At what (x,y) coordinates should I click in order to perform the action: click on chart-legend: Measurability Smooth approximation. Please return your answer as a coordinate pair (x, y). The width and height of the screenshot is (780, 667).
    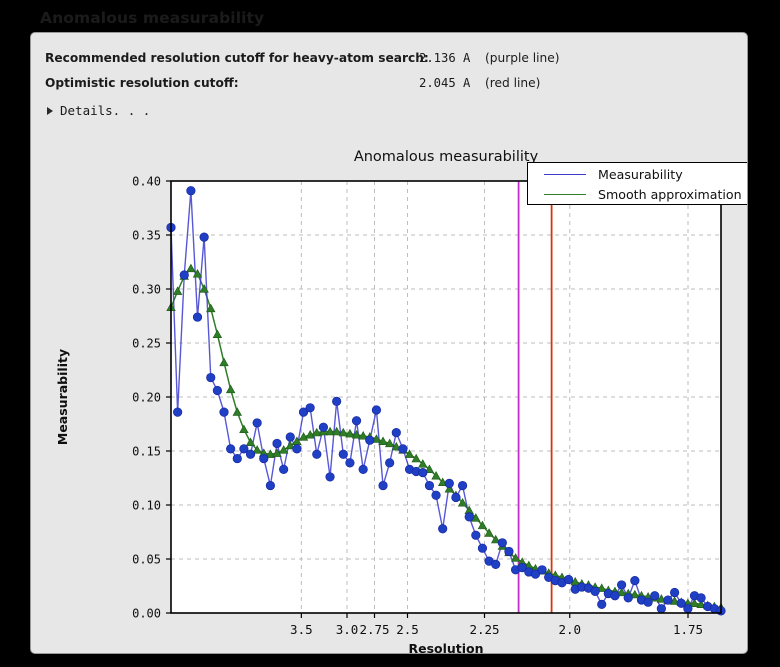
    Looking at the image, I should click on (637, 183).